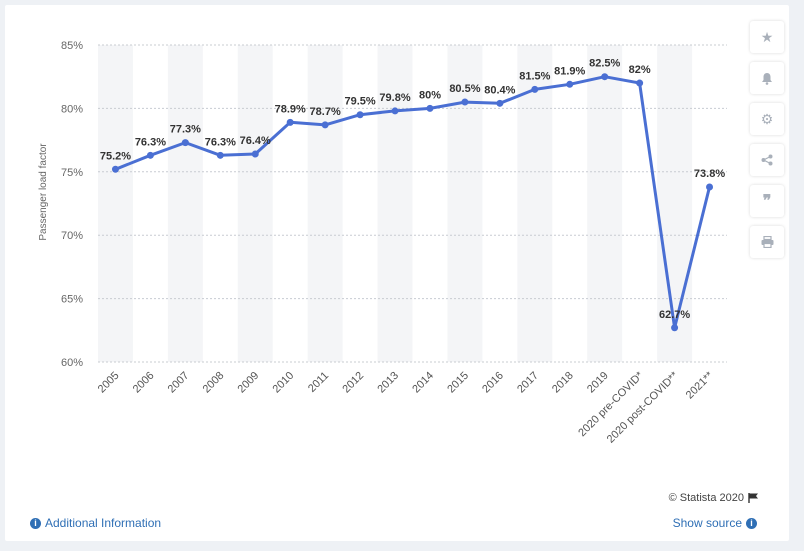 The width and height of the screenshot is (804, 551). I want to click on data-label: 76.4%, so click(255, 141).